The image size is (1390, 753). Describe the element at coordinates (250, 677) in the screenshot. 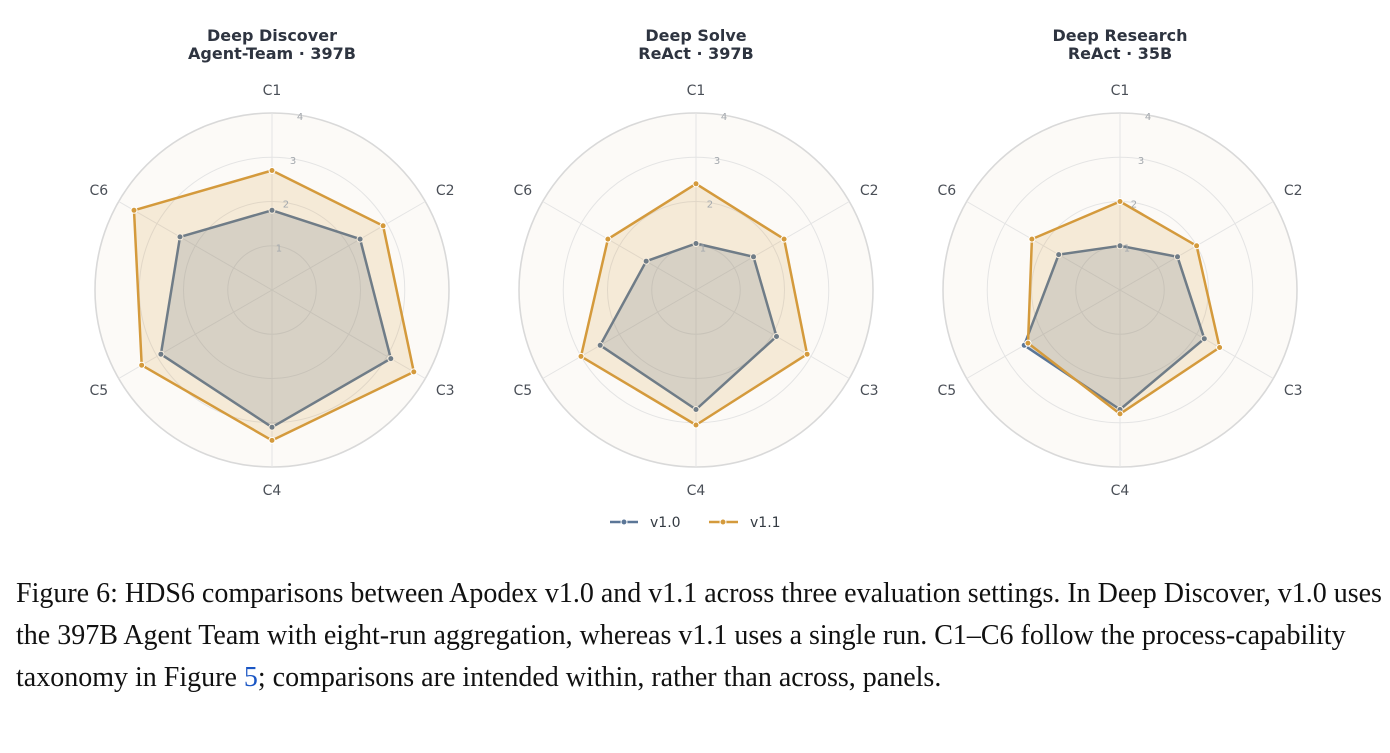

I see `figure-reference-link: 5` at that location.